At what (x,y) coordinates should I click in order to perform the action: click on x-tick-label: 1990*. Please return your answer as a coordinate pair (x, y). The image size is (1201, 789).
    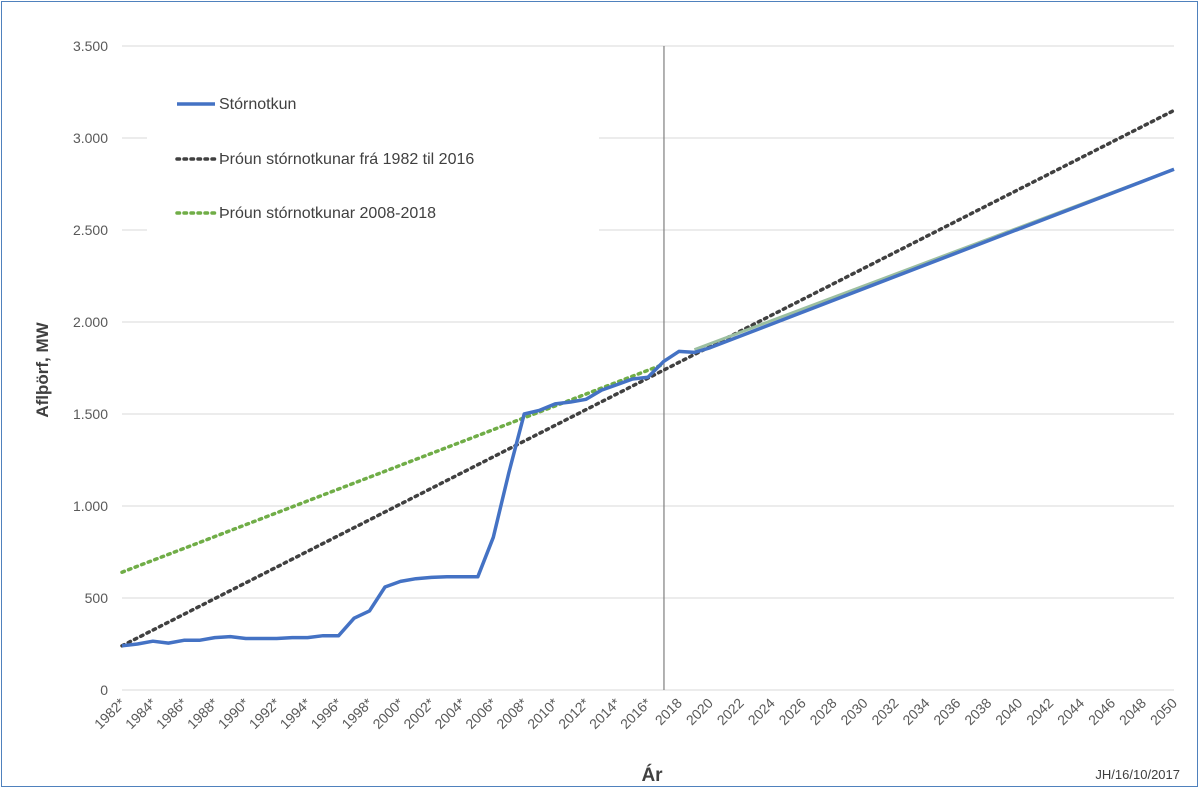
    Looking at the image, I should click on (234, 713).